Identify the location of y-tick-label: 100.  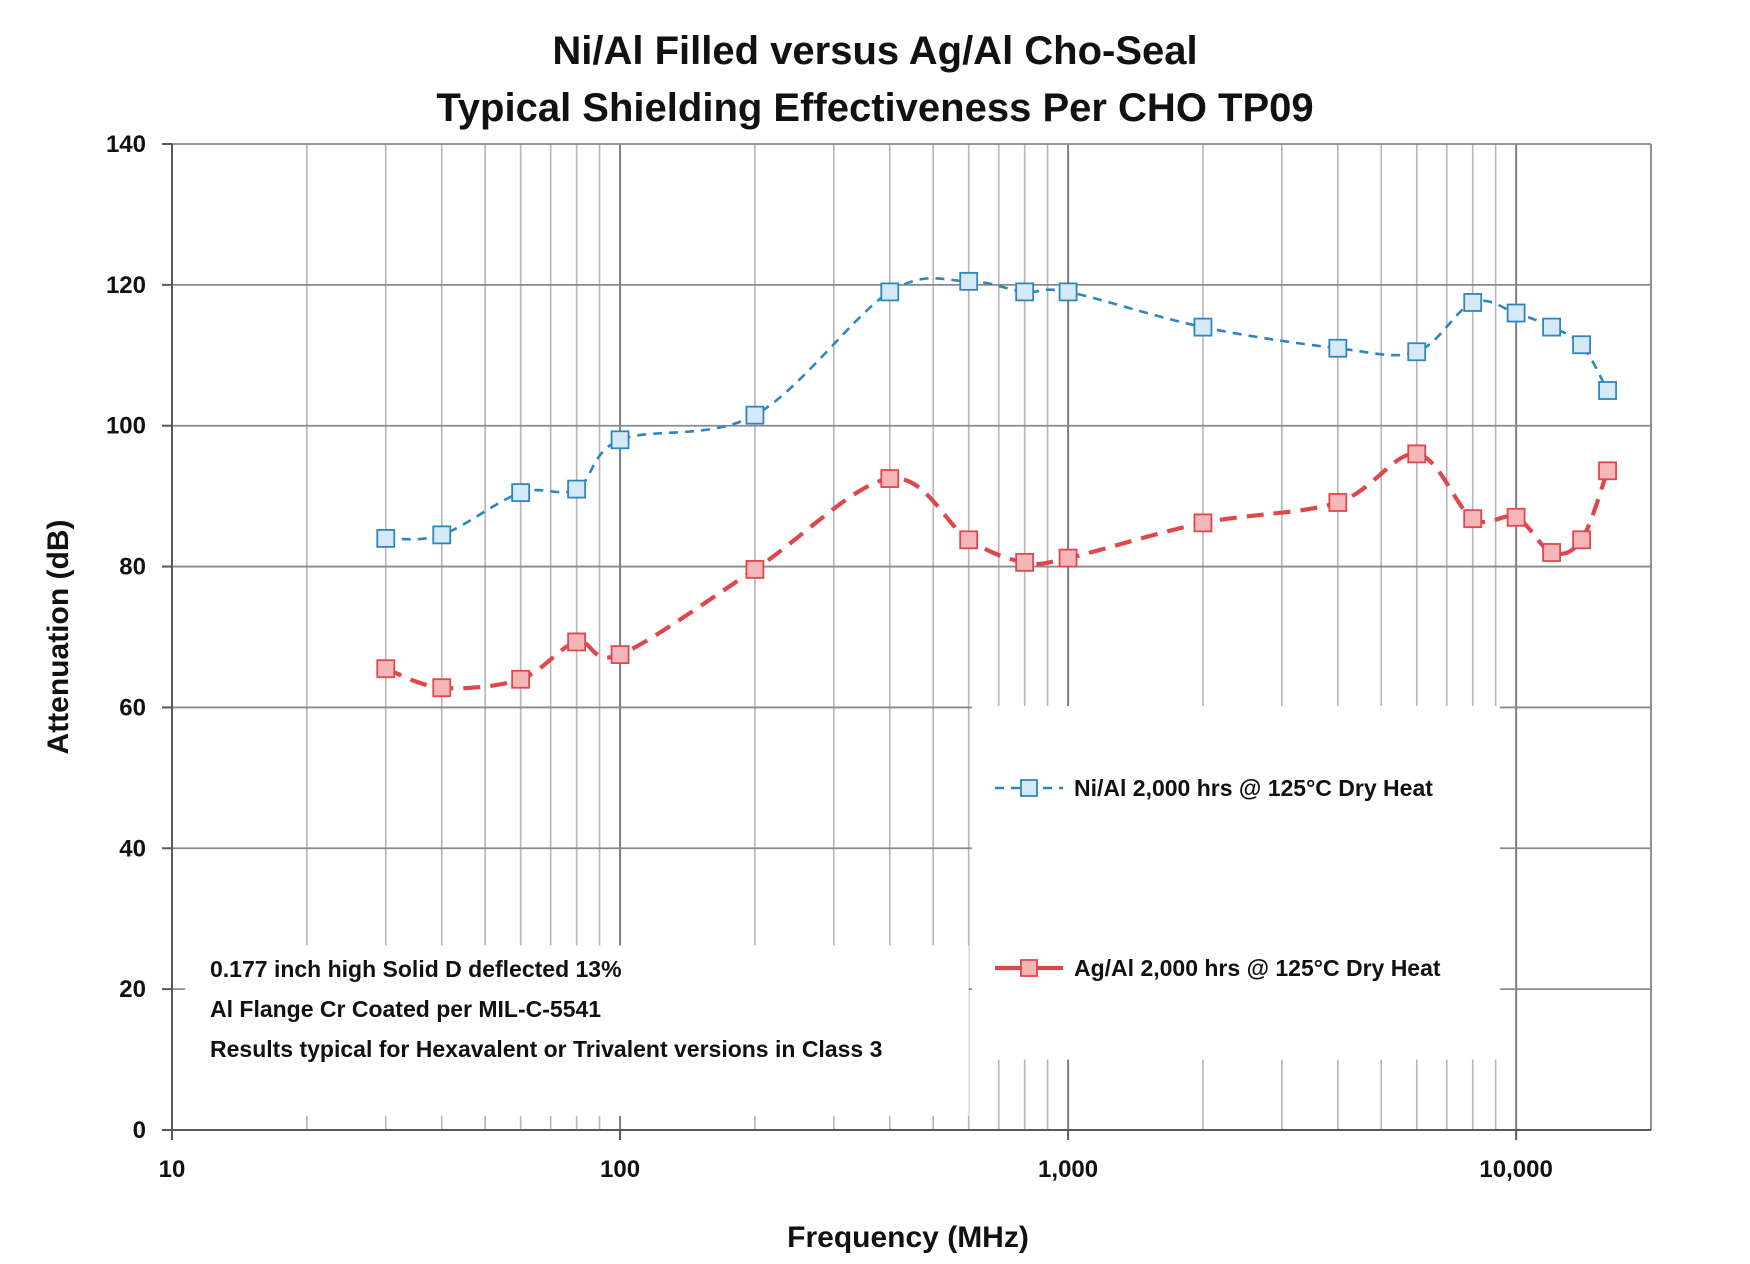
(126, 426).